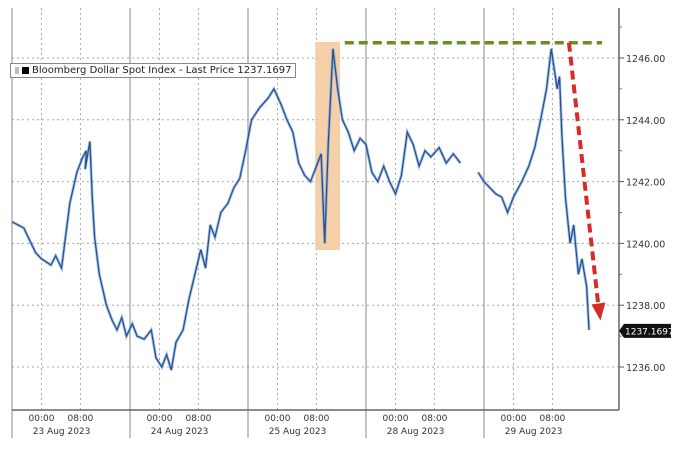 The image size is (696, 451). Describe the element at coordinates (645, 121) in the screenshot. I see `y-tick-label: 1244.00` at that location.